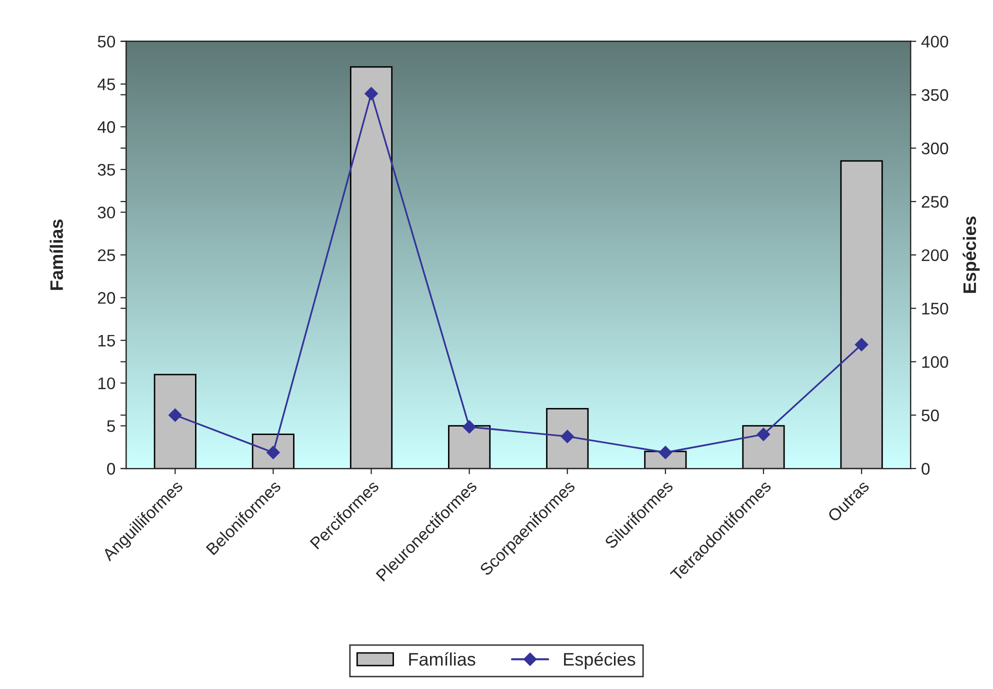 This screenshot has height=689, width=993. What do you see at coordinates (600, 661) in the screenshot?
I see `legend-label: Espécies` at bounding box center [600, 661].